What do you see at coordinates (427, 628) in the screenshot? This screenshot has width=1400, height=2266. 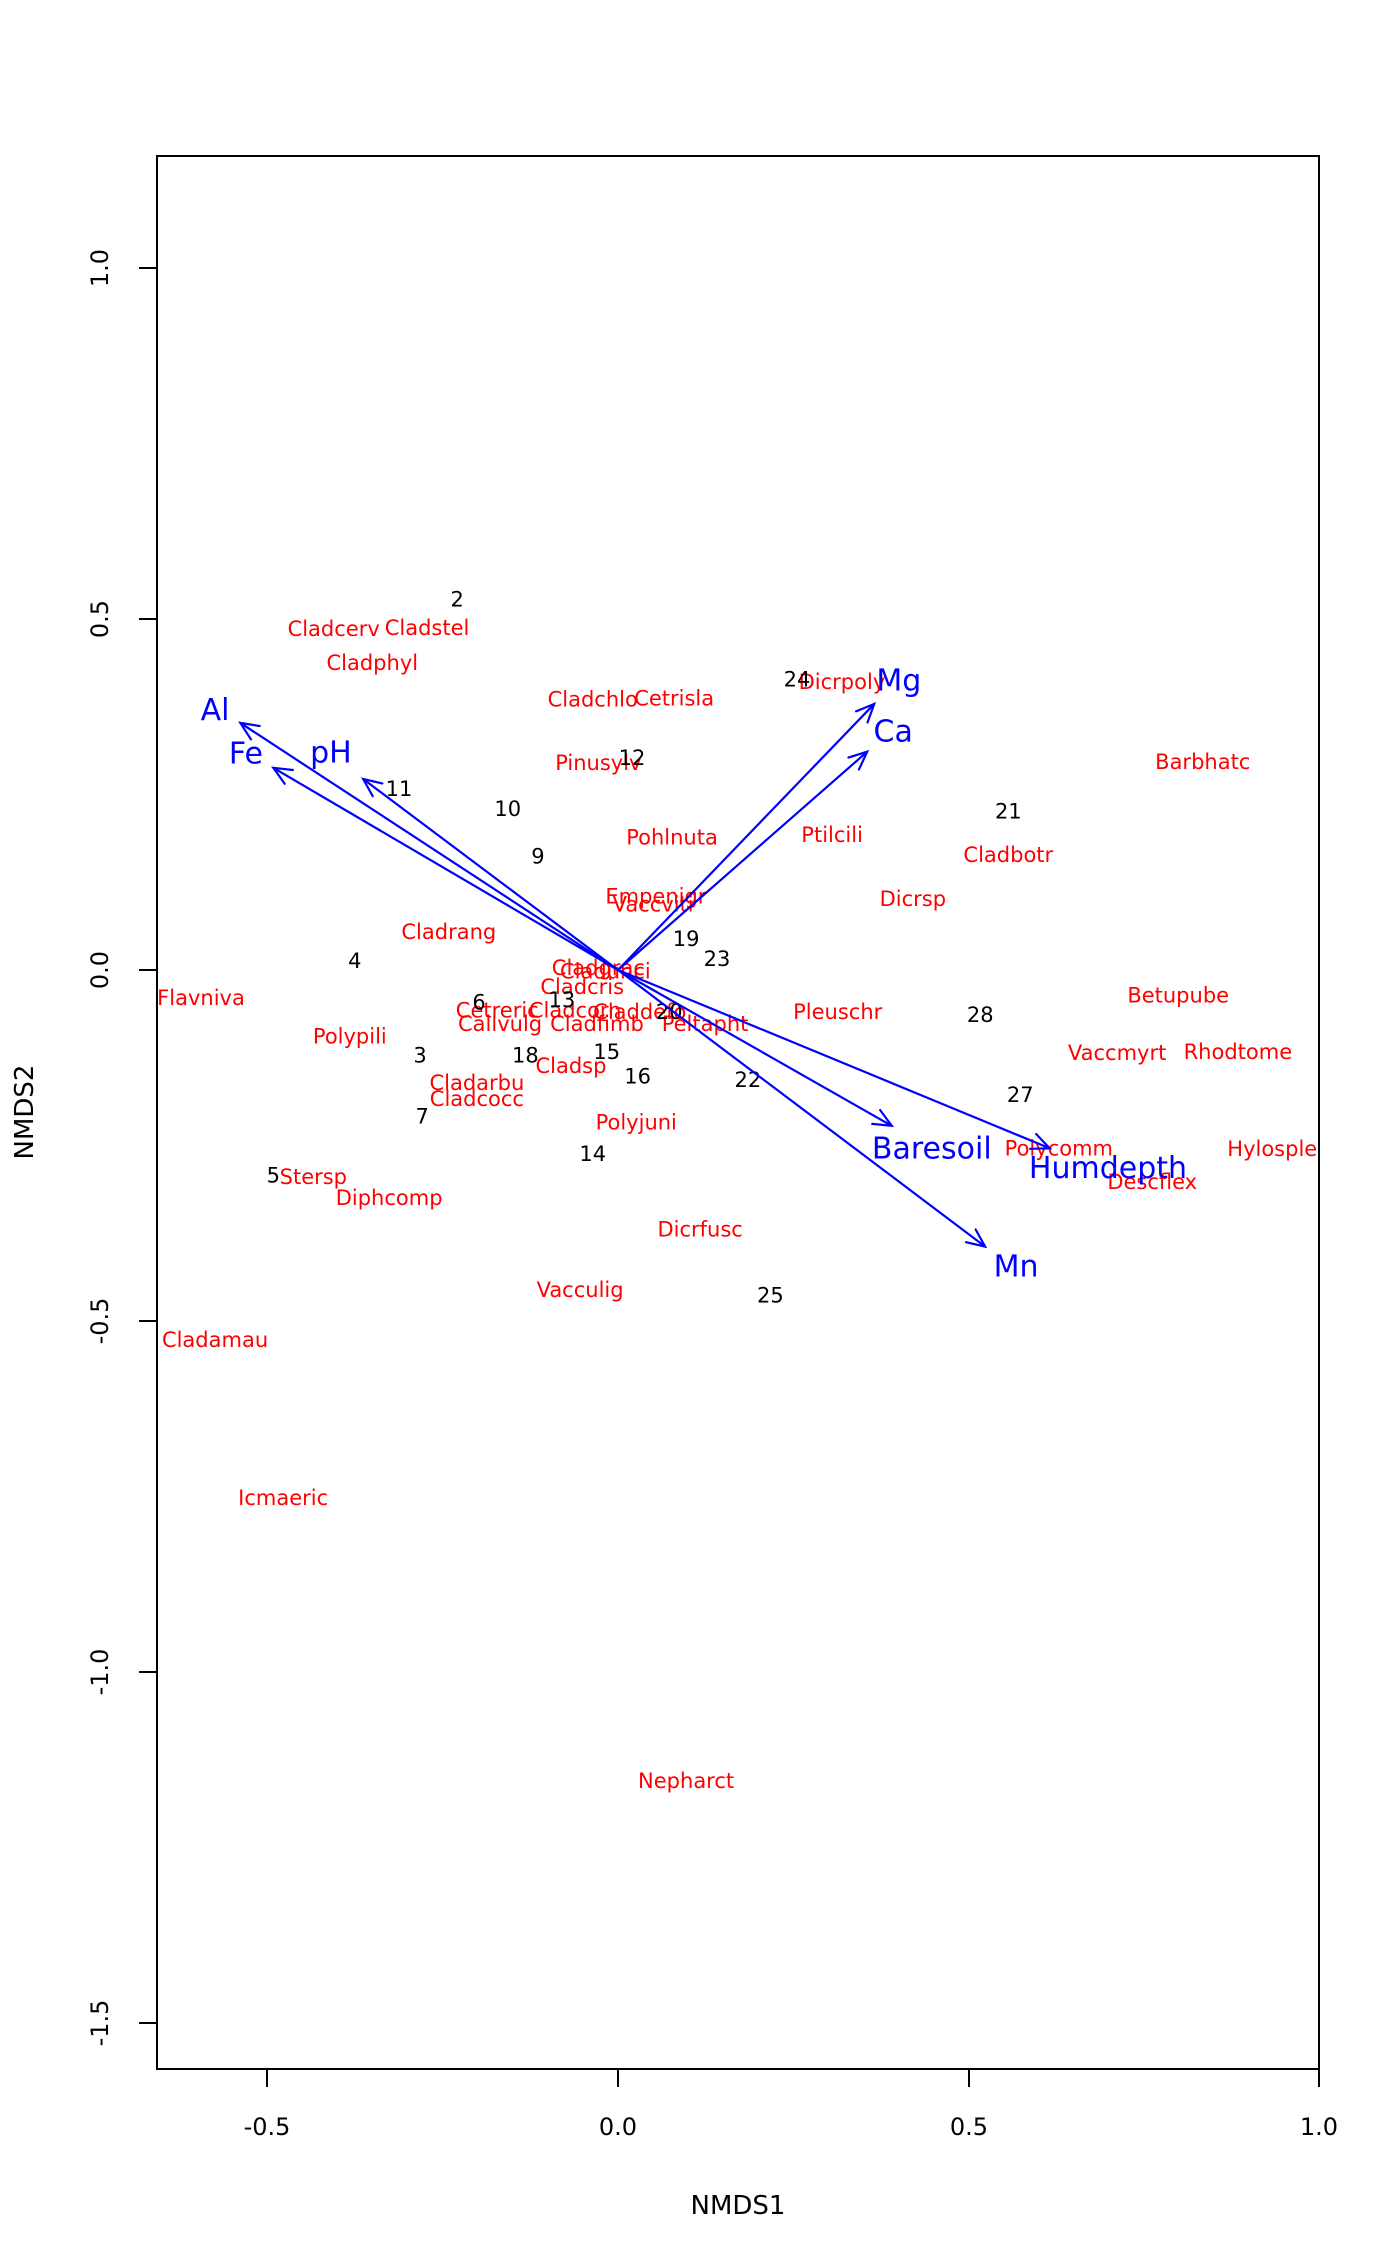 I see `species-label: Cladstel` at bounding box center [427, 628].